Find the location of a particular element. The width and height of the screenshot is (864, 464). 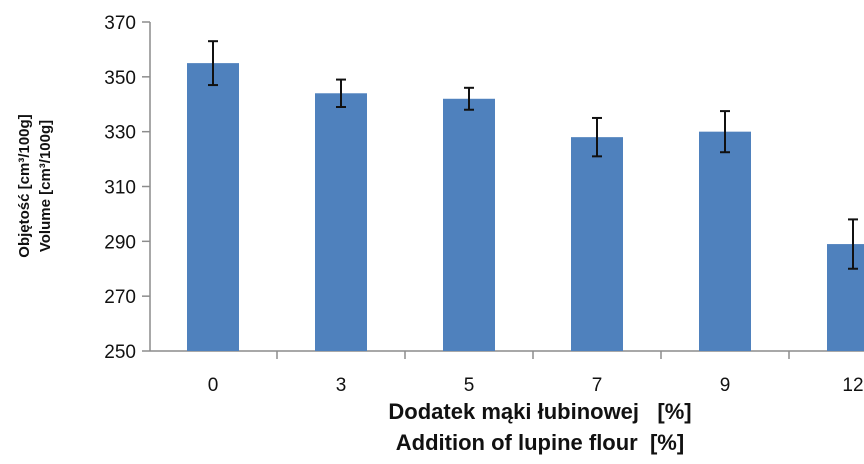

y-tick-label: 370 is located at coordinates (120, 23).